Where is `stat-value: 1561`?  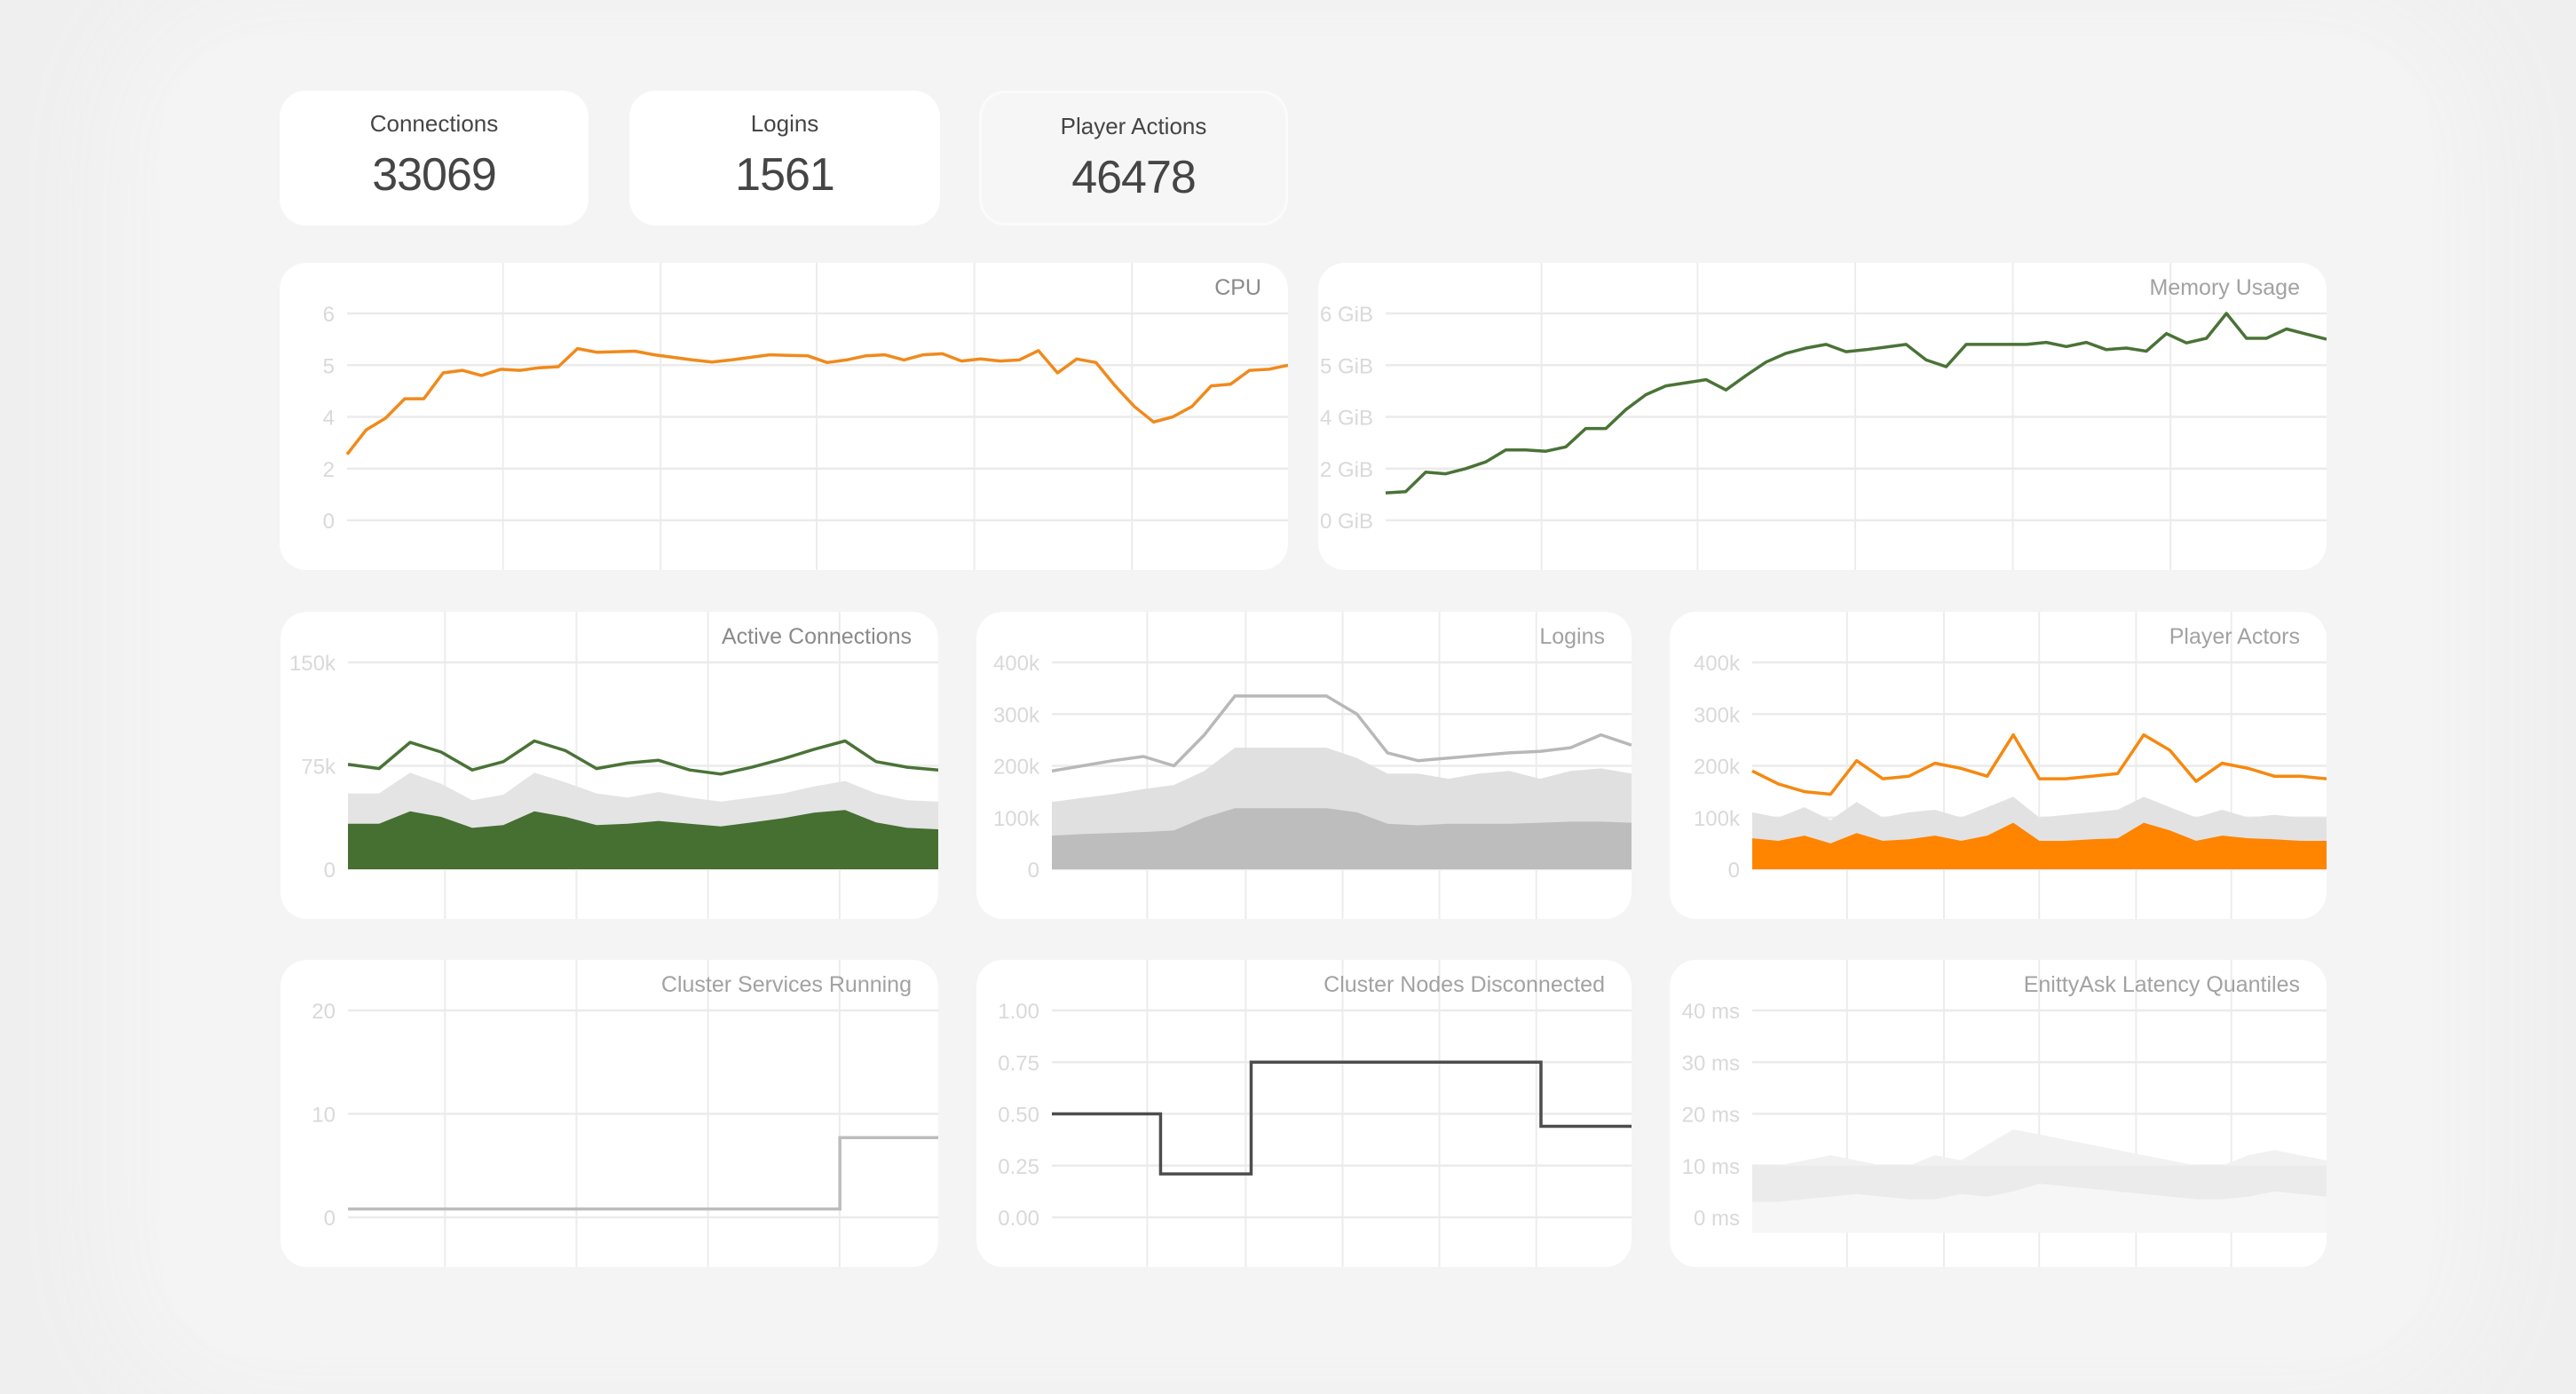 stat-value: 1561 is located at coordinates (785, 175).